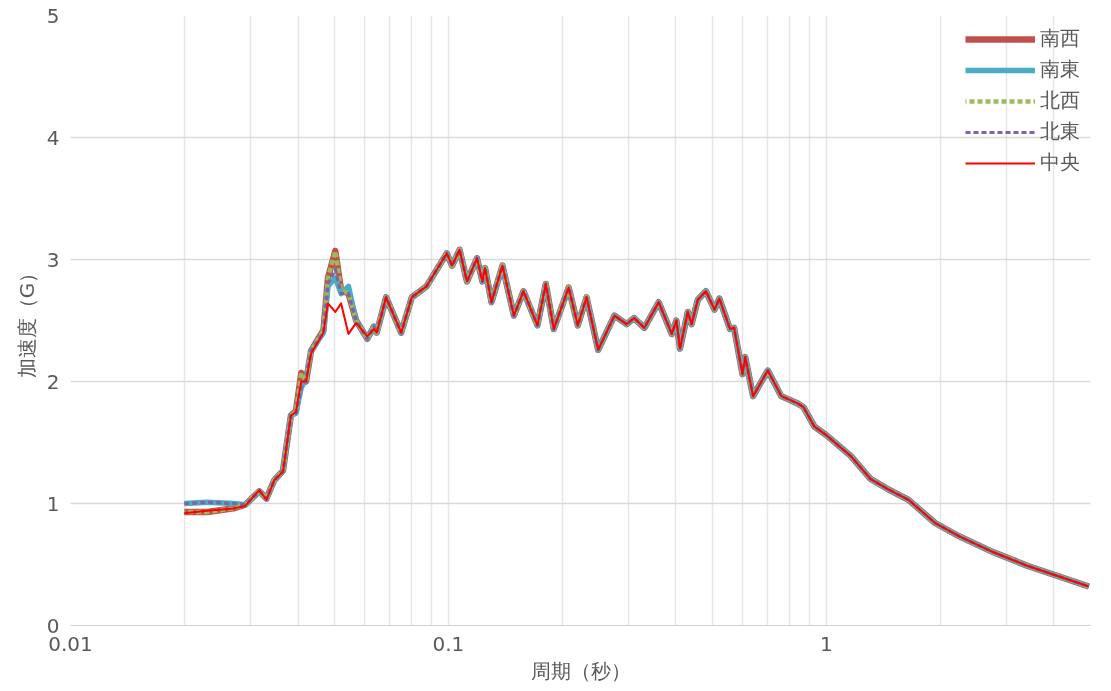  I want to click on x-axis-title: 周期（秒）, so click(580, 670).